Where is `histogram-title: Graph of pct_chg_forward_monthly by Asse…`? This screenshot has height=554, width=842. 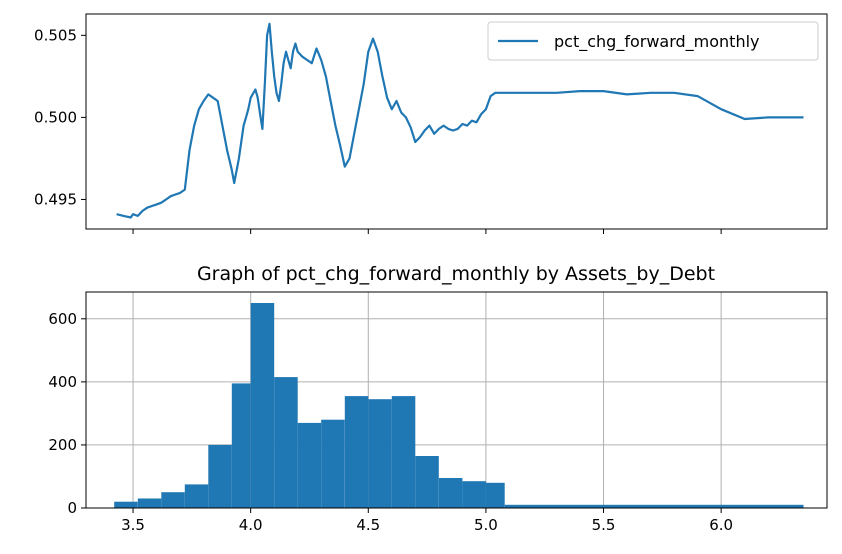
histogram-title: Graph of pct_chg_forward_monthly by Asse… is located at coordinates (456, 274).